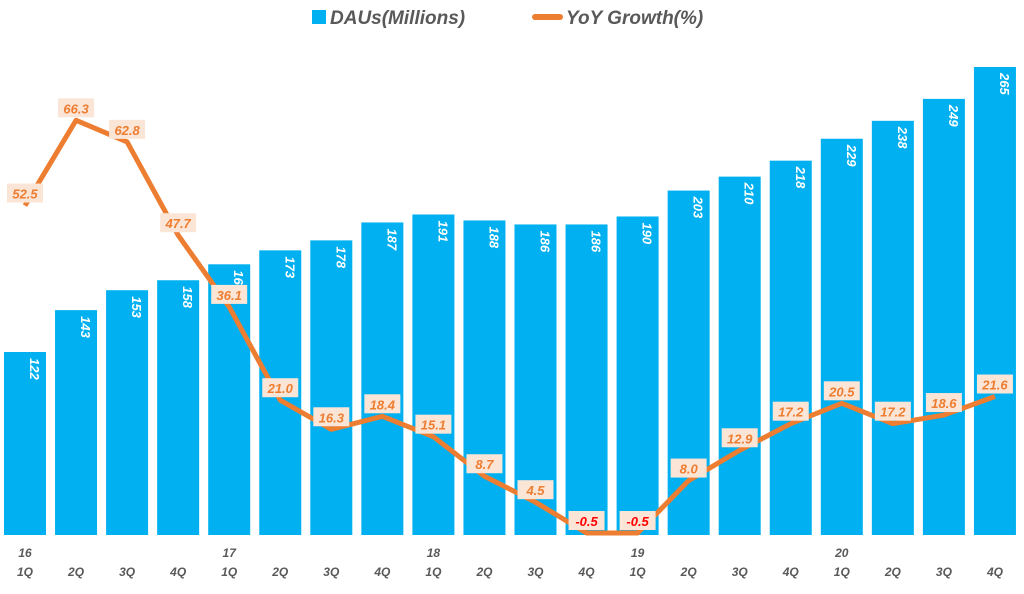 This screenshot has width=1024, height=594. I want to click on growth-value-label: 20.5, so click(841, 391).